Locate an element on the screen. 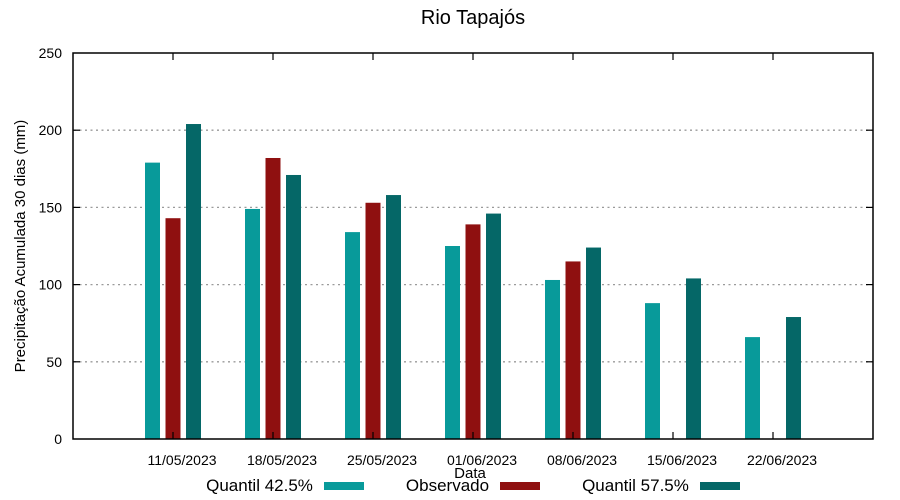 Image resolution: width=900 pixels, height=500 pixels. chart-title: Rio Tapajós is located at coordinates (473, 18).